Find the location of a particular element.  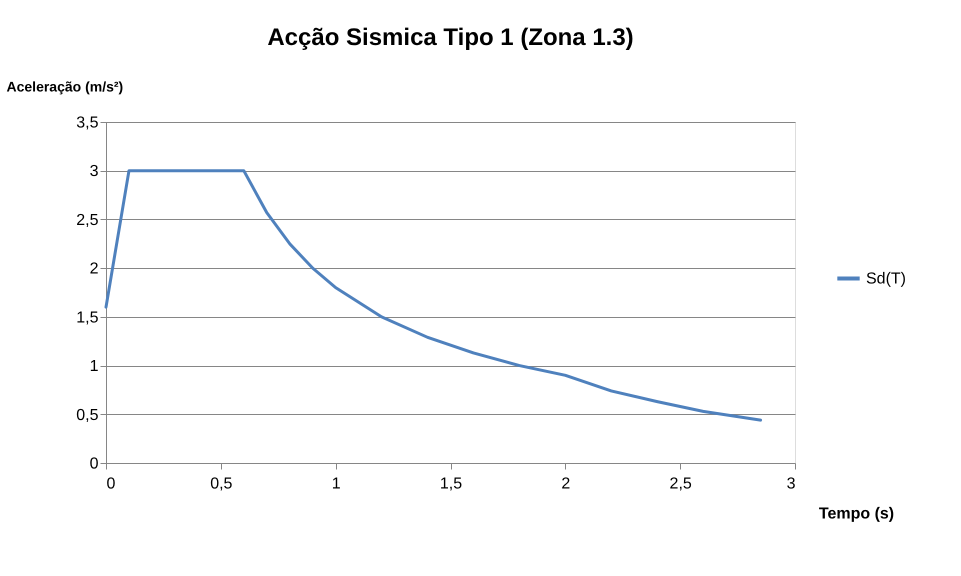

y-axis-title: Aceleração (m/s²) is located at coordinates (65, 86).